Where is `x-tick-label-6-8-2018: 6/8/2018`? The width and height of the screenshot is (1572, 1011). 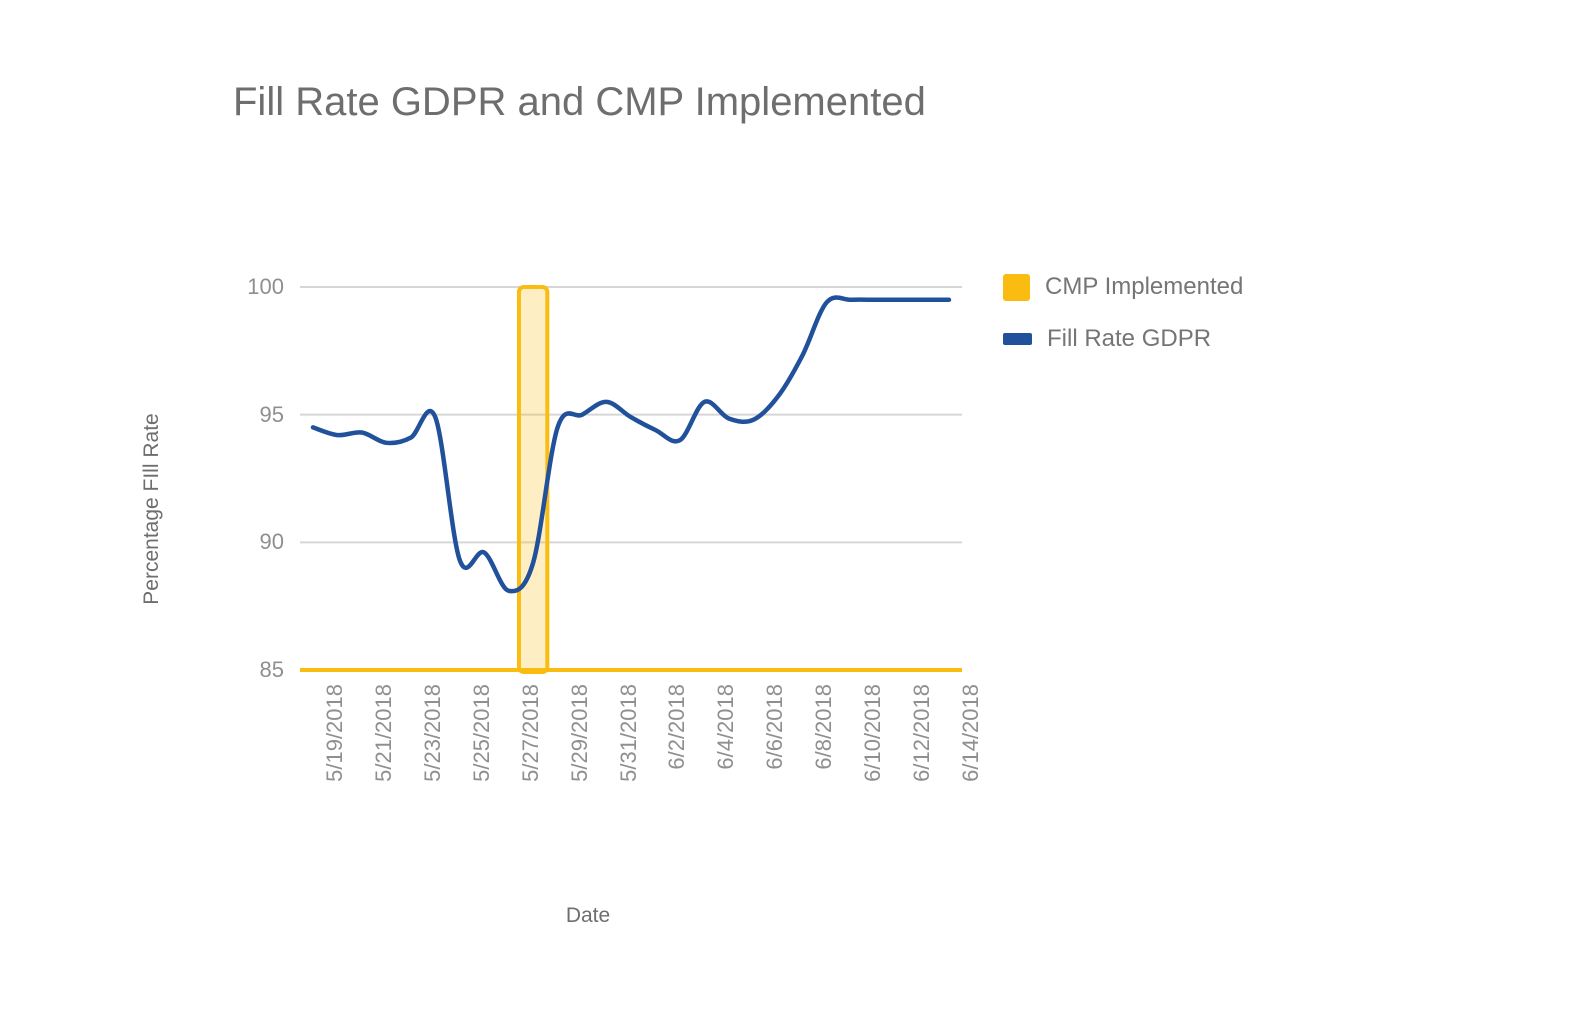
x-tick-label-6-8-2018: 6/8/2018 is located at coordinates (824, 727).